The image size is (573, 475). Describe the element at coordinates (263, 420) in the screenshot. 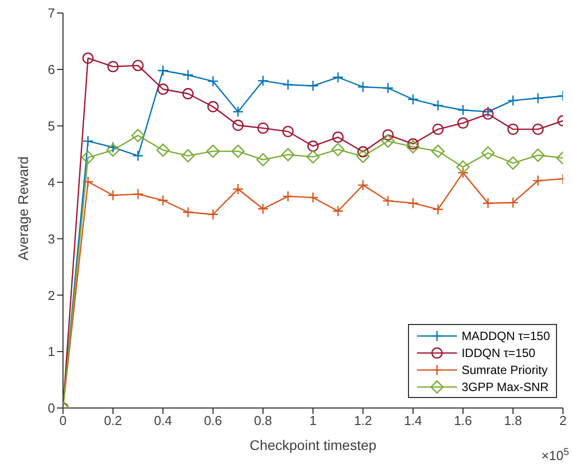

I see `x-tick-label: 0.8` at that location.